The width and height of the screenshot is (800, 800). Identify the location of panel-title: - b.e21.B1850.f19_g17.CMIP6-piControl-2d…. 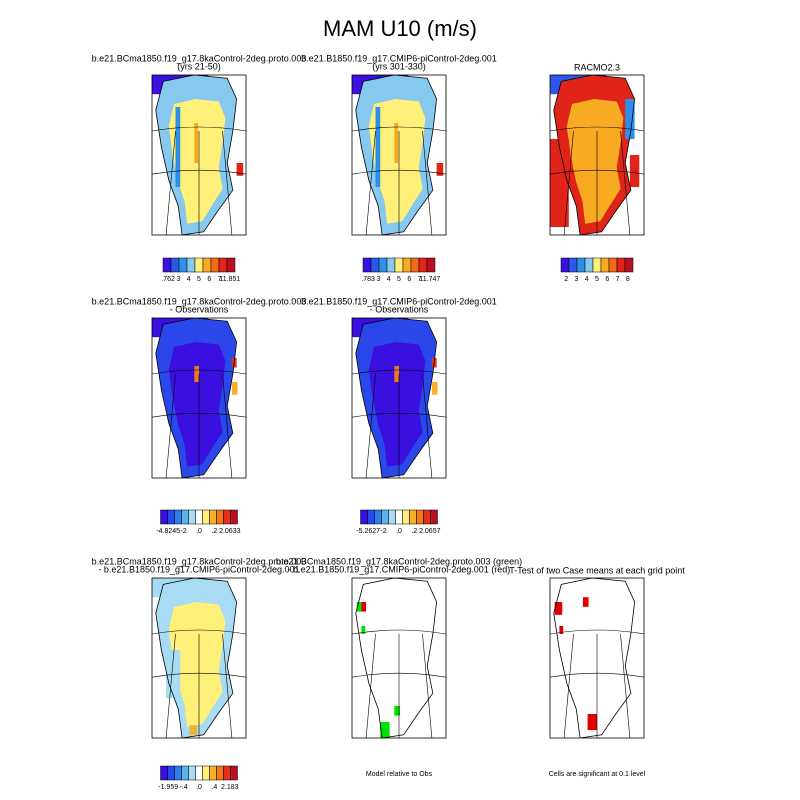
(198, 569).